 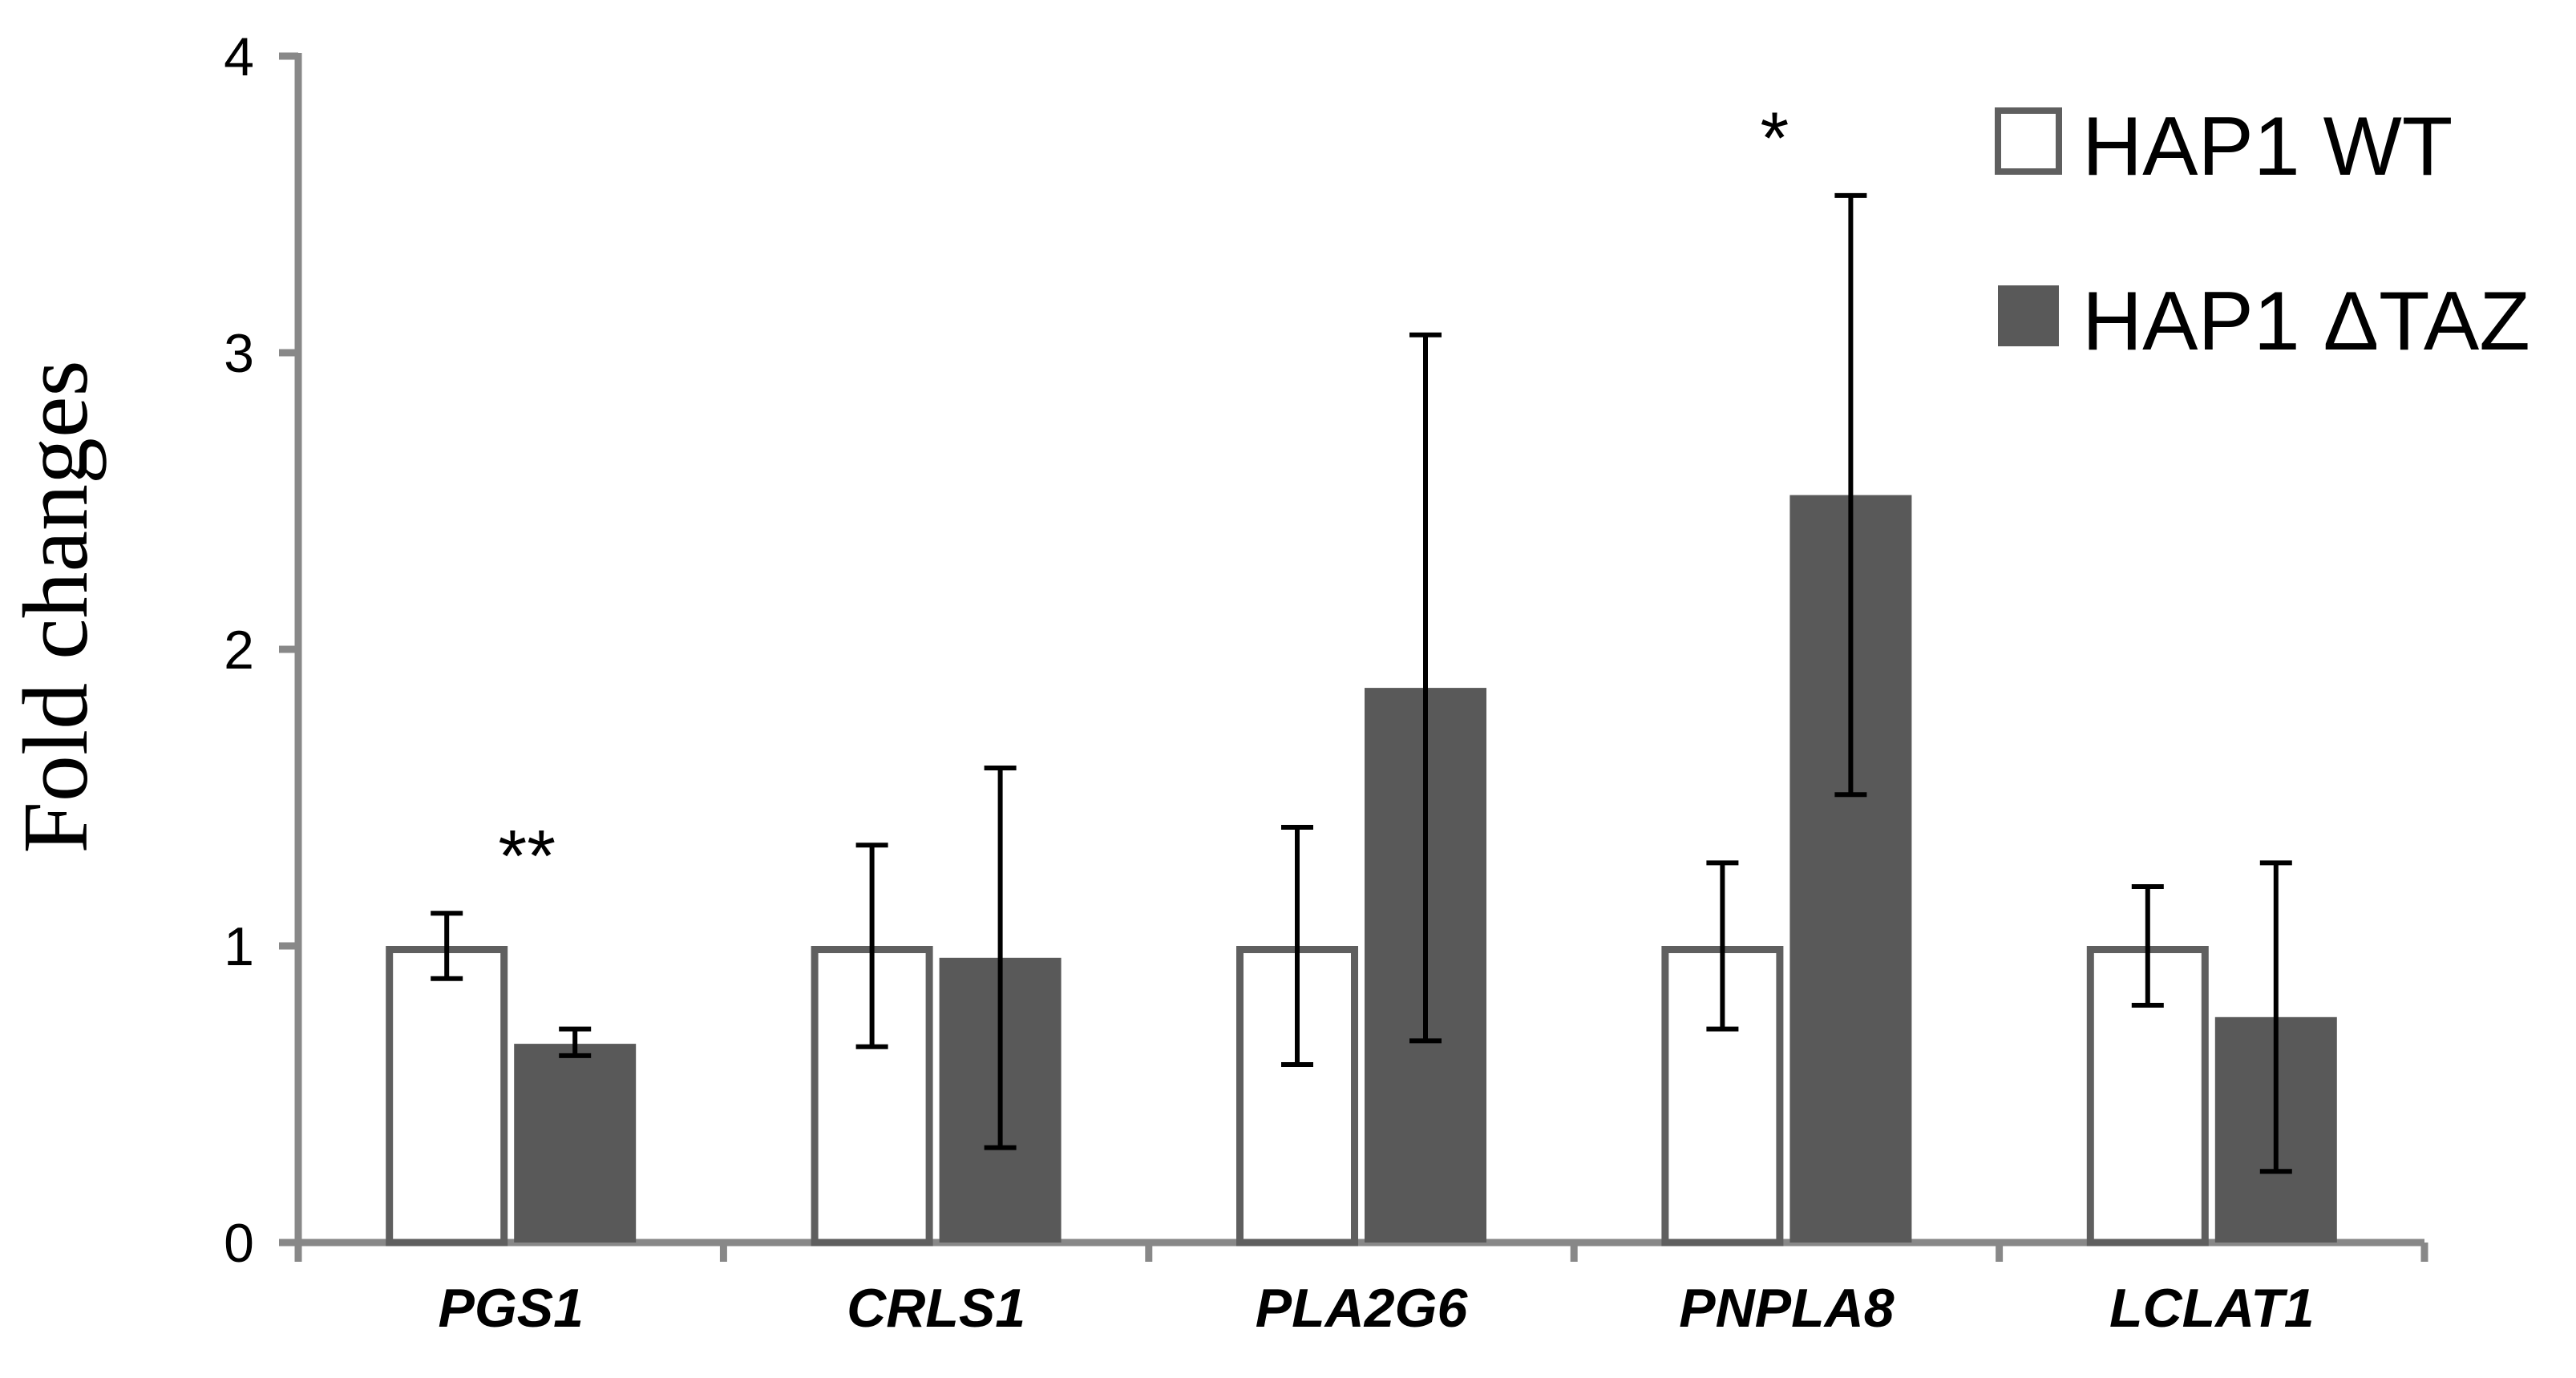 I want to click on y-tick-label: 1, so click(x=239, y=946).